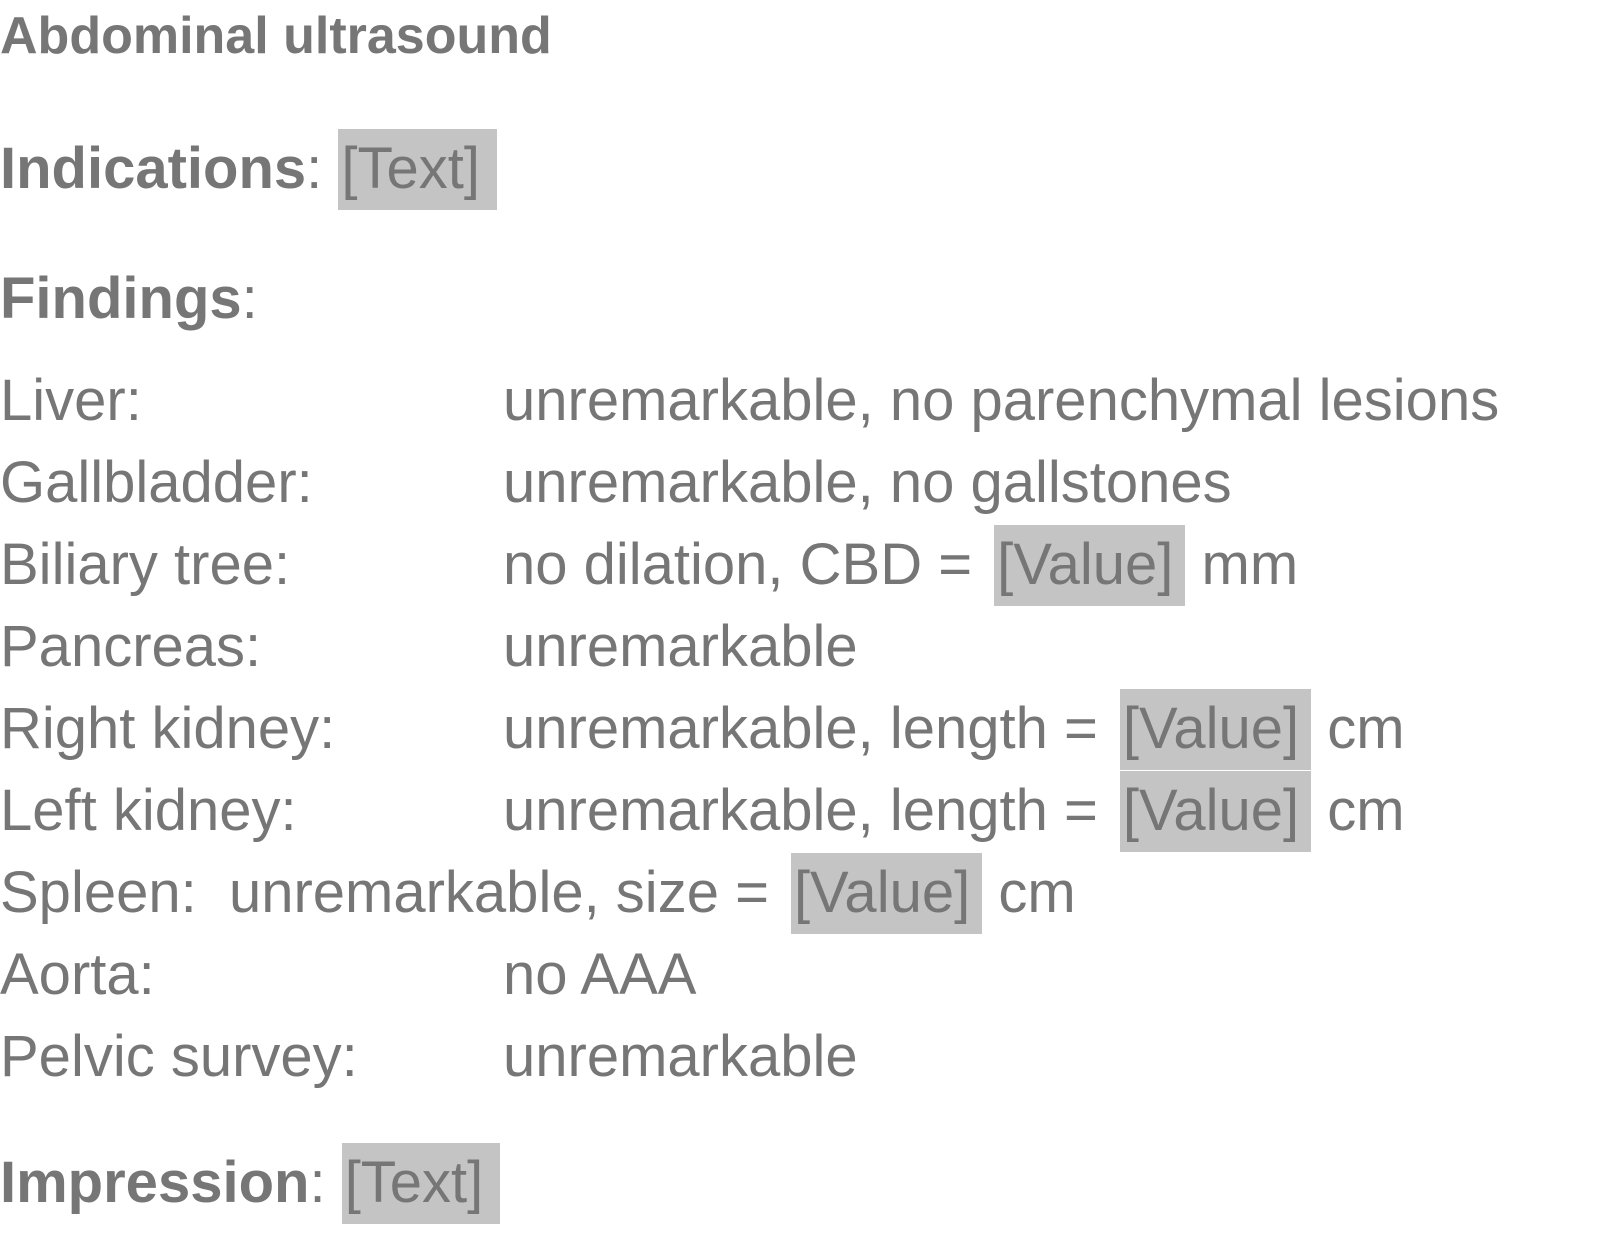 This screenshot has height=1250, width=1600. What do you see at coordinates (179, 1056) in the screenshot?
I see `finding-label: Pelvic survey:` at bounding box center [179, 1056].